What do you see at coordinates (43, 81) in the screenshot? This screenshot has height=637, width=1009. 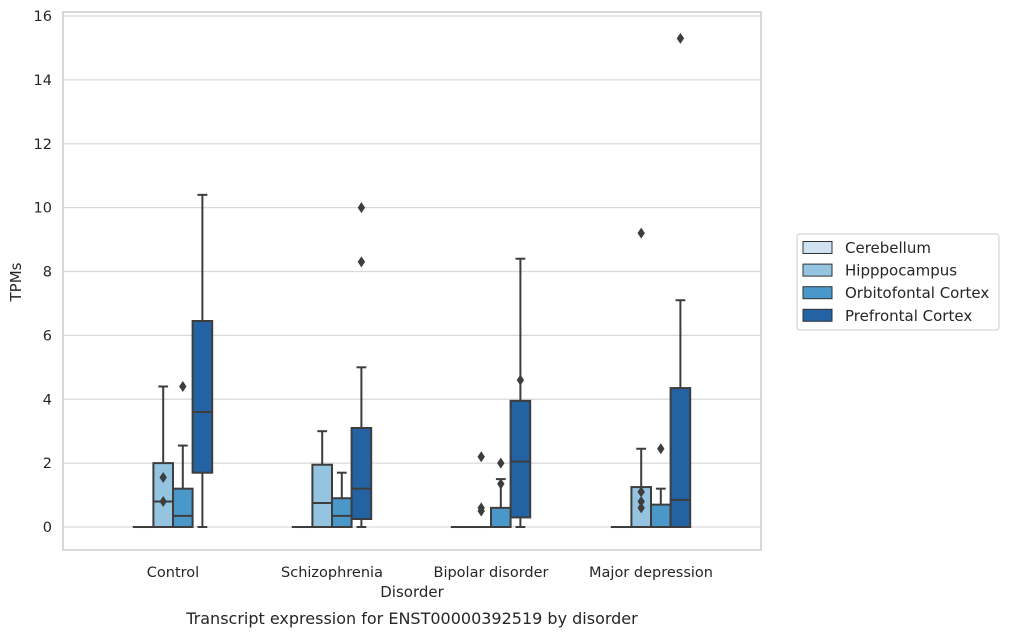 I see `y-tick-label: 14` at bounding box center [43, 81].